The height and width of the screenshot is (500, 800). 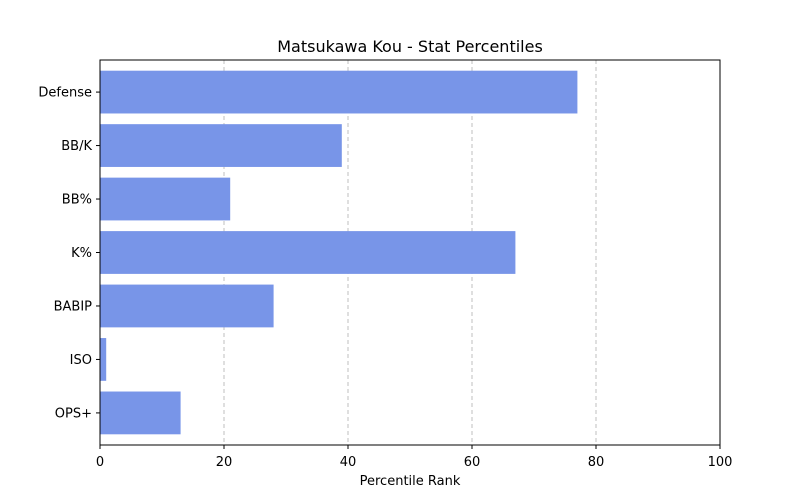 I want to click on y-axis-ticks: Defense BB/K BB% K% BABIP ISO OPS+, so click(x=69, y=253).